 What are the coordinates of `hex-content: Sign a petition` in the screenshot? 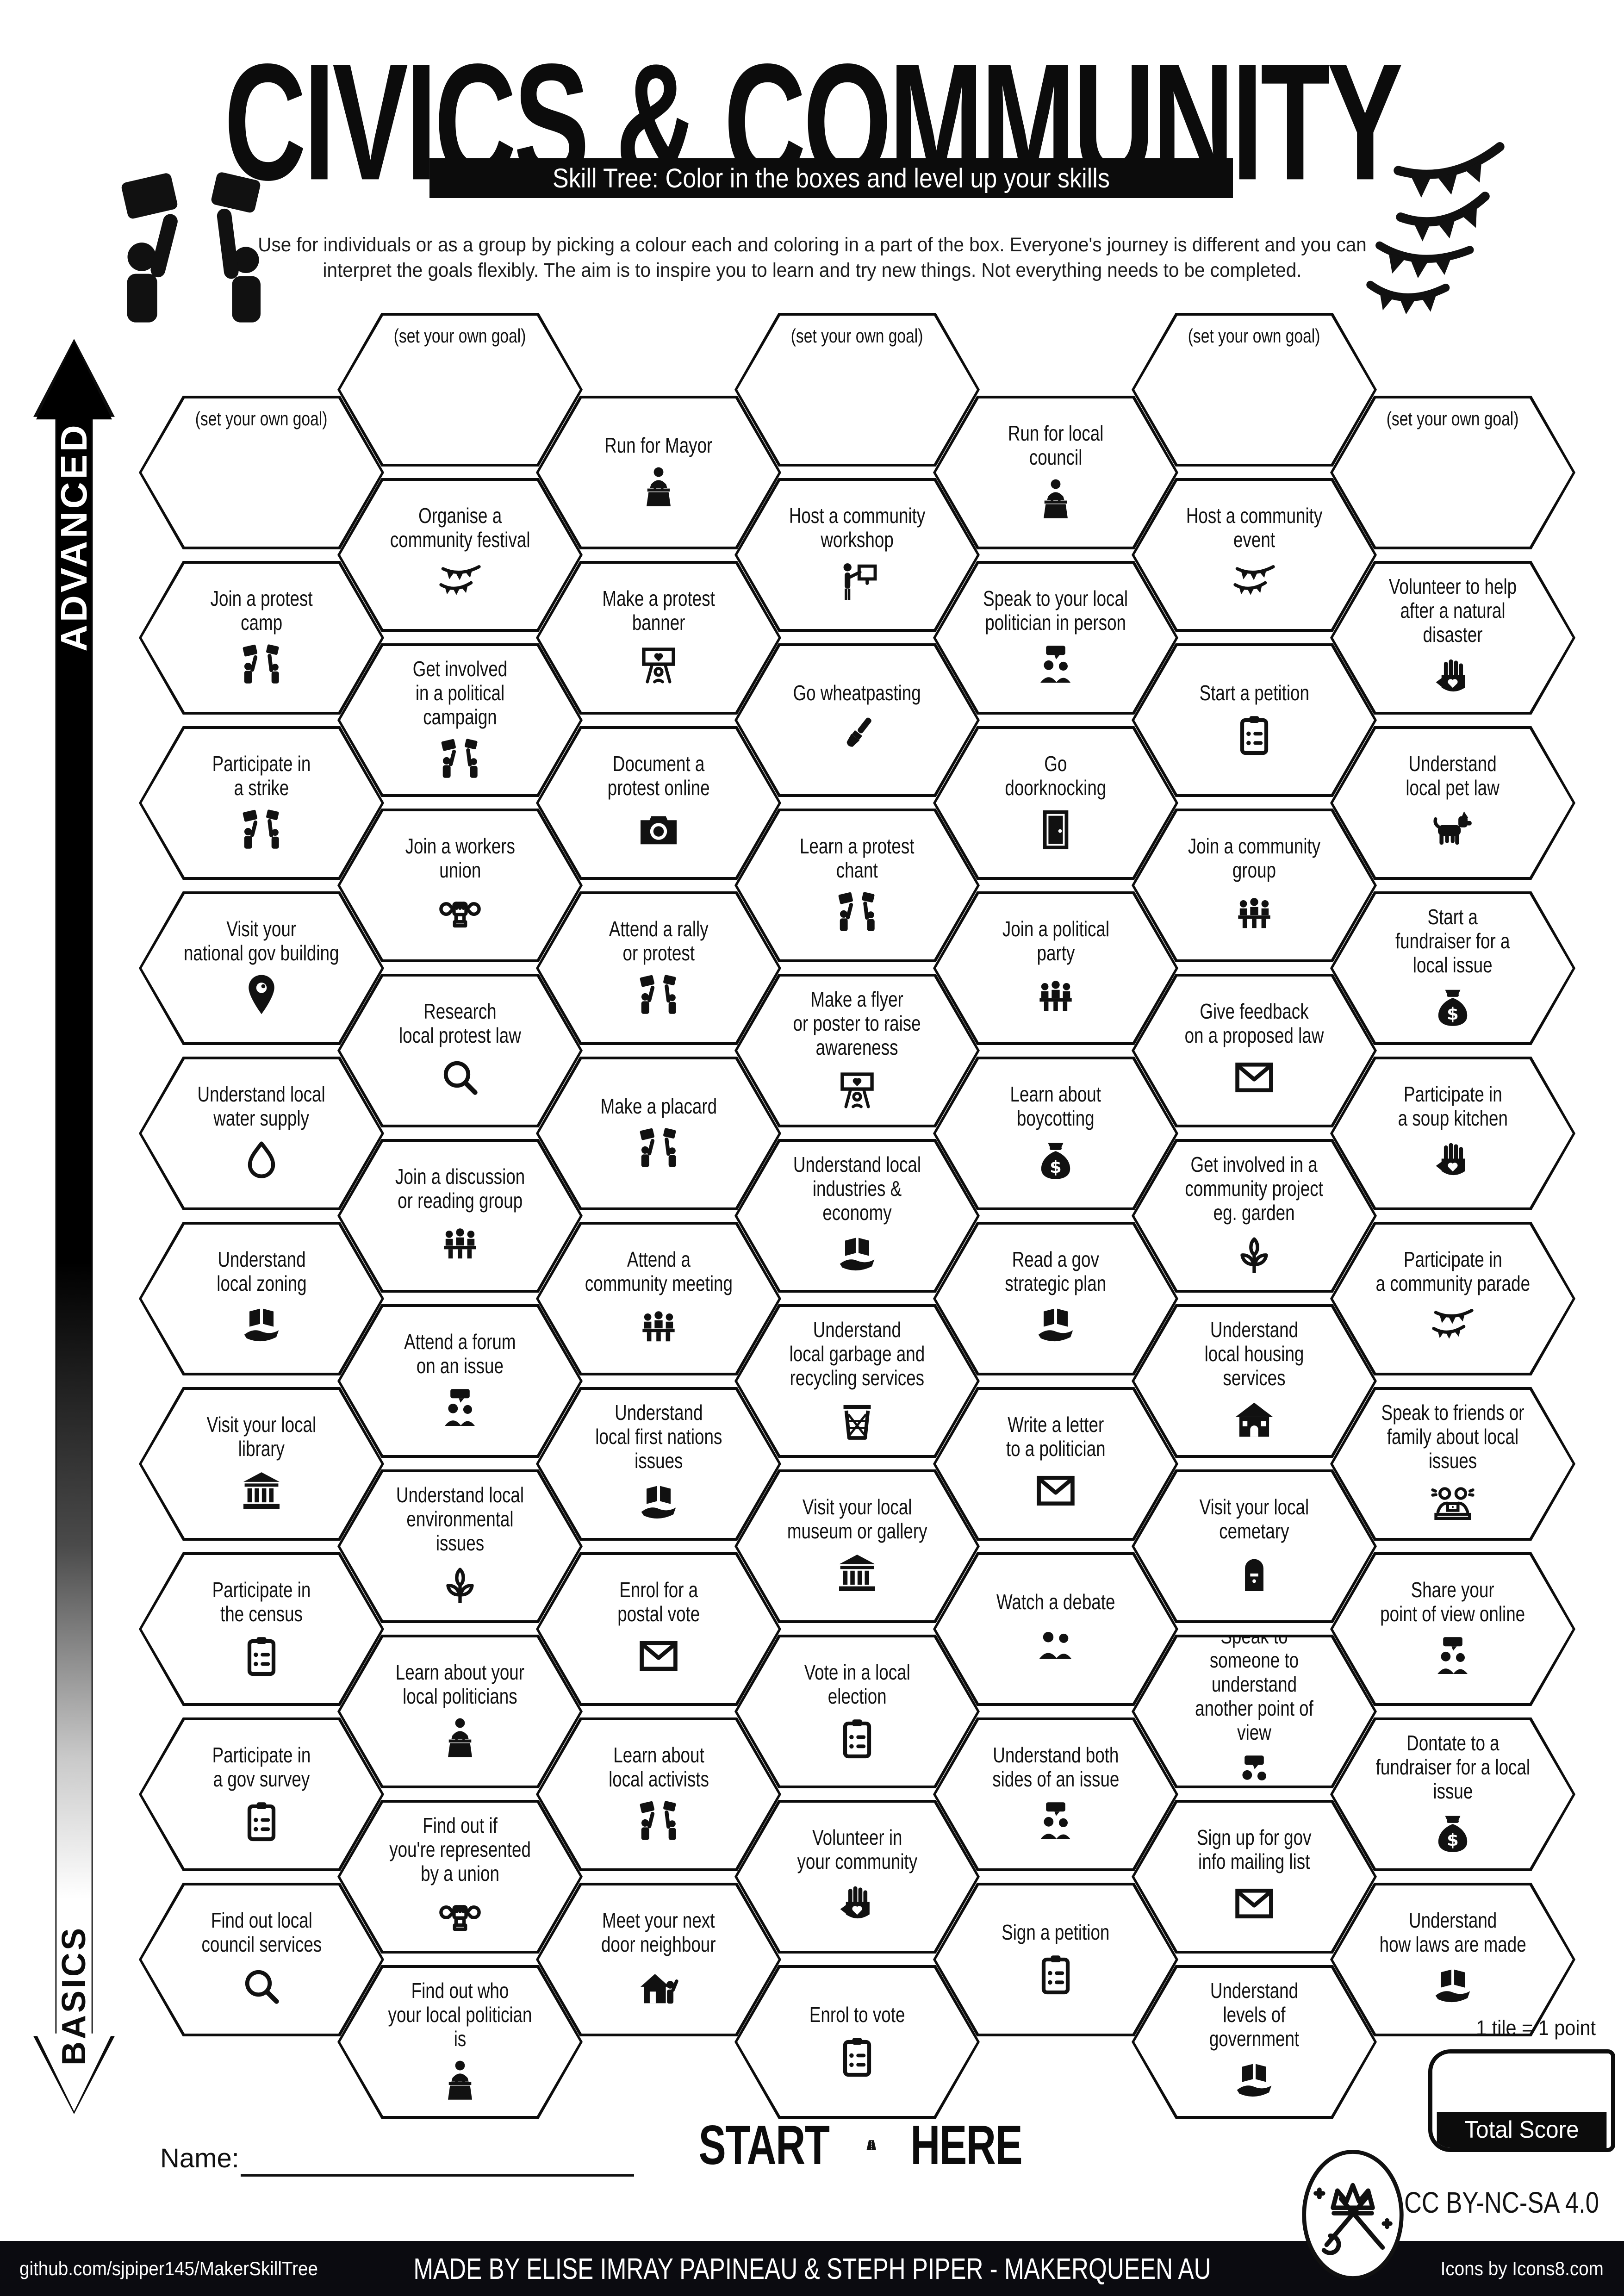 It's located at (1056, 1959).